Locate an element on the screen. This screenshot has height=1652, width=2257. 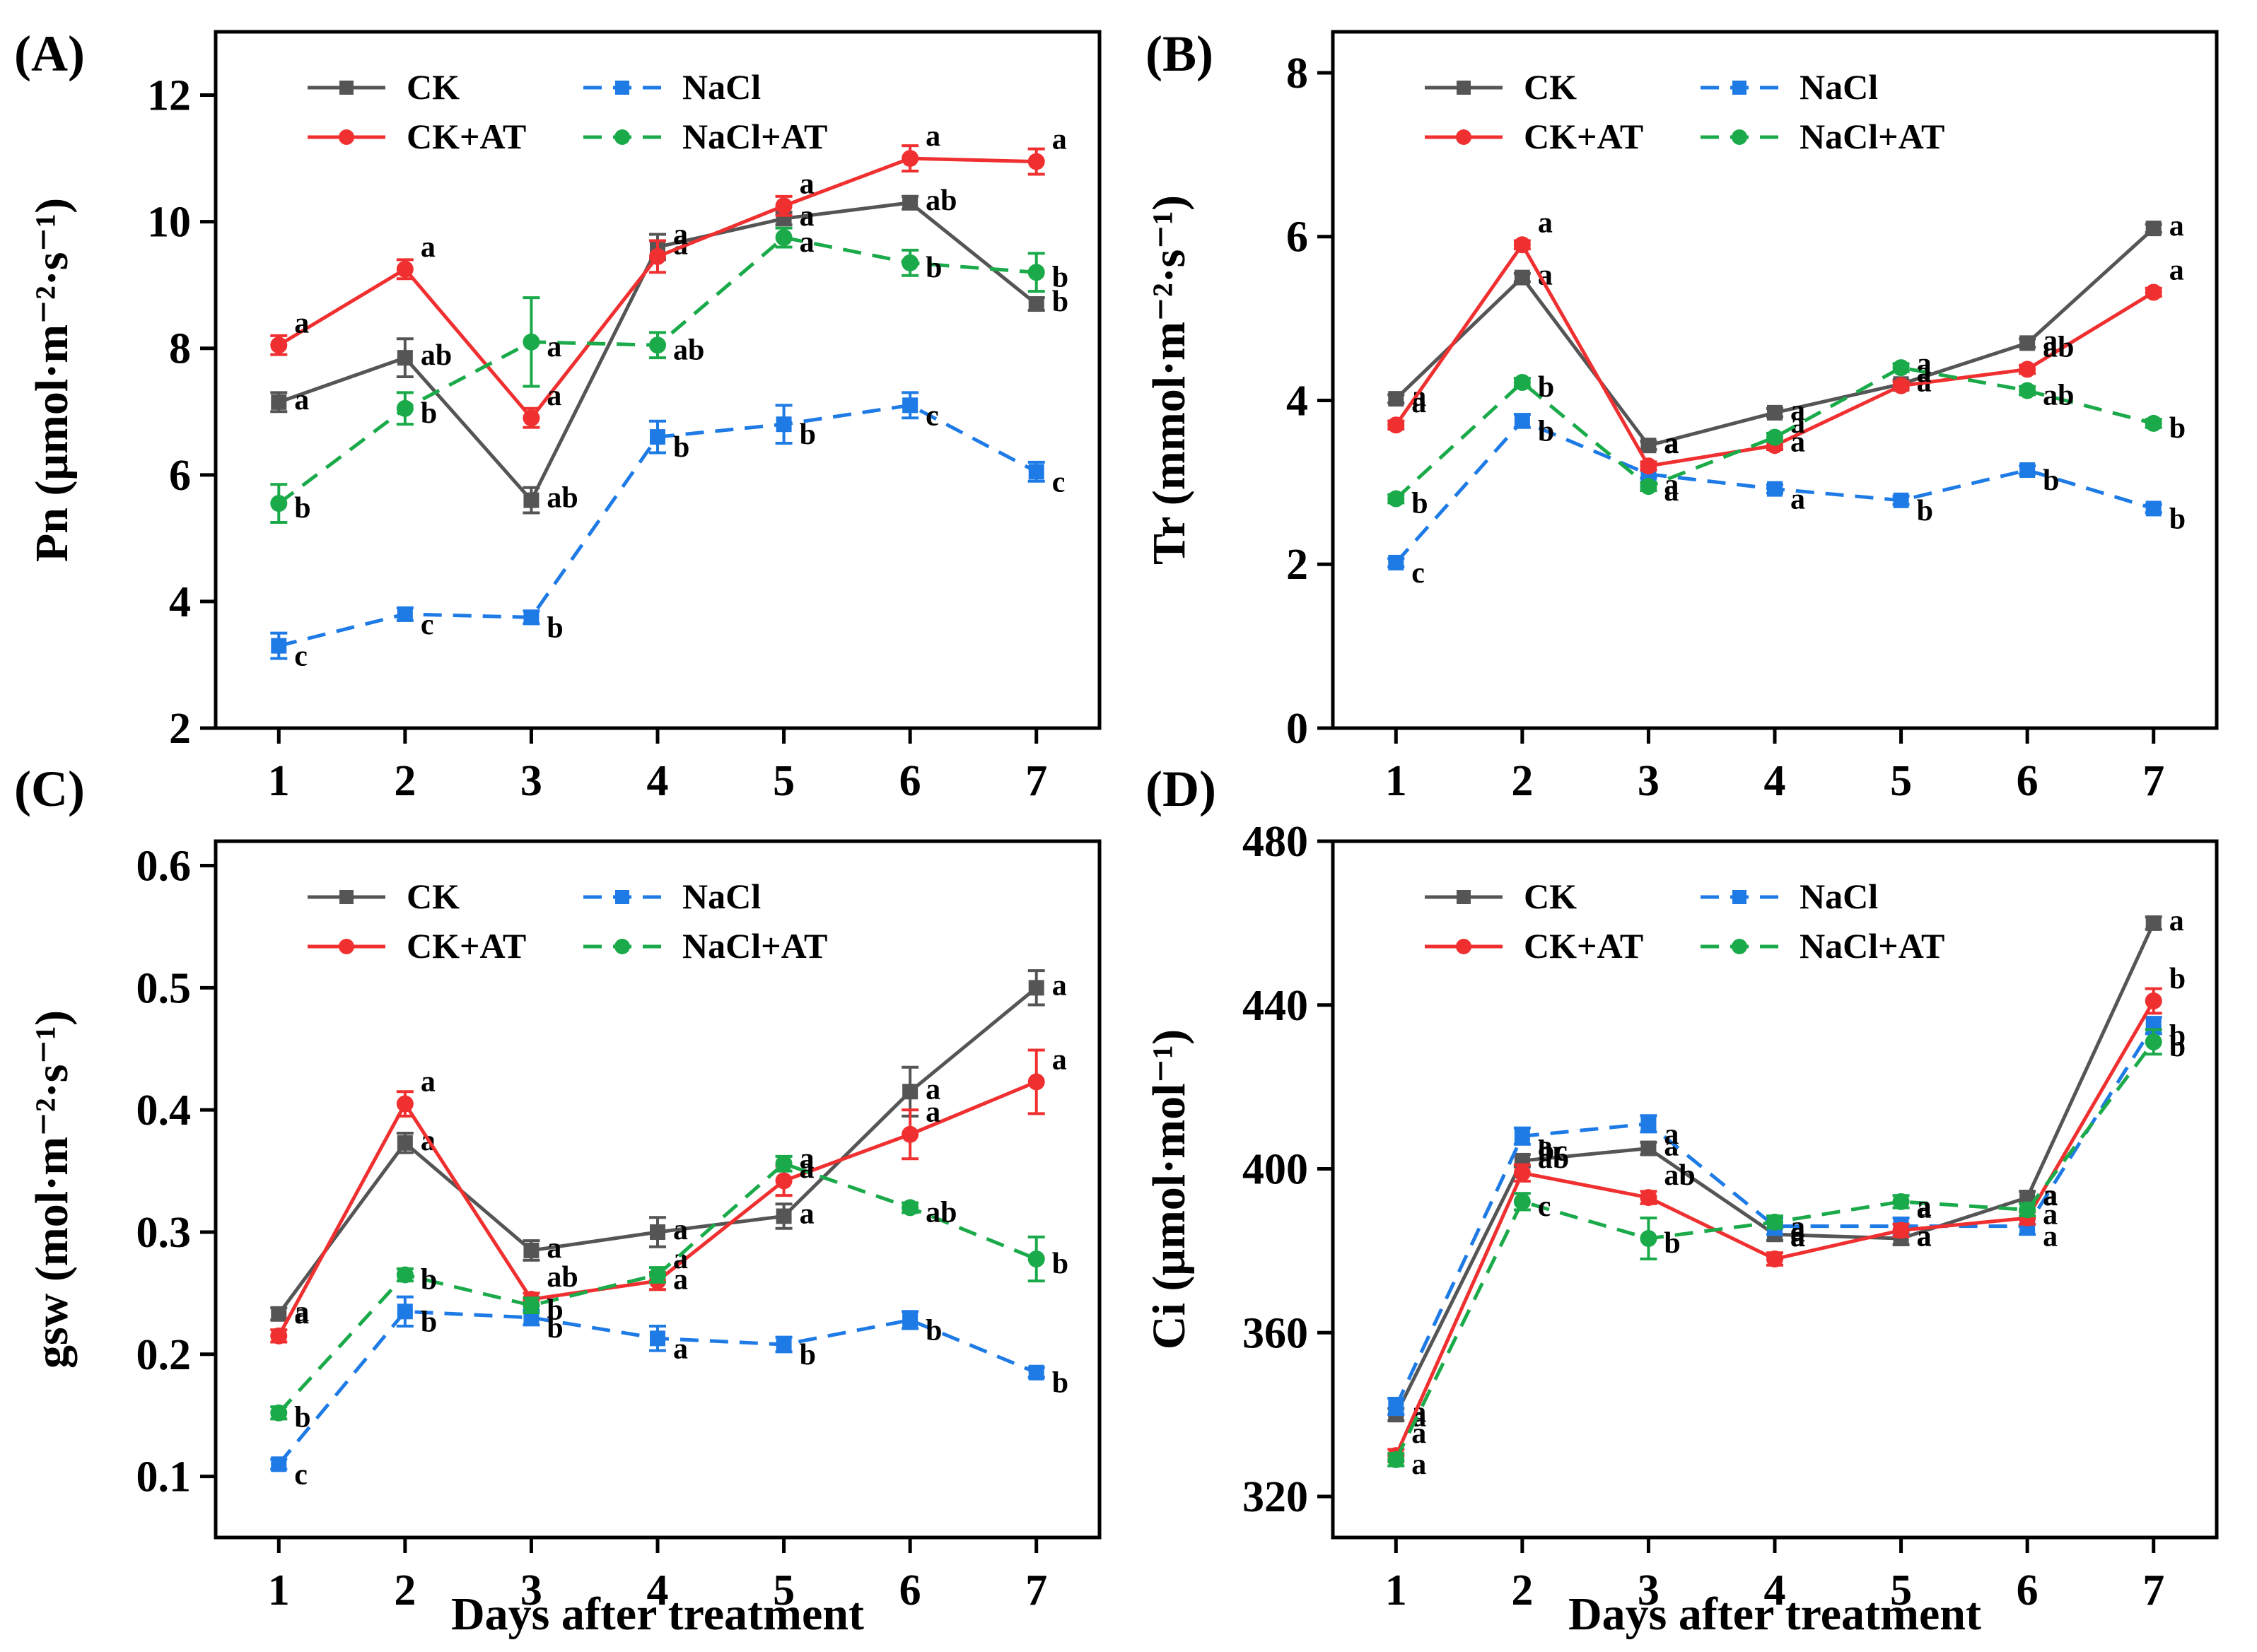
y-tick-label: 440 is located at coordinates (1275, 1006).